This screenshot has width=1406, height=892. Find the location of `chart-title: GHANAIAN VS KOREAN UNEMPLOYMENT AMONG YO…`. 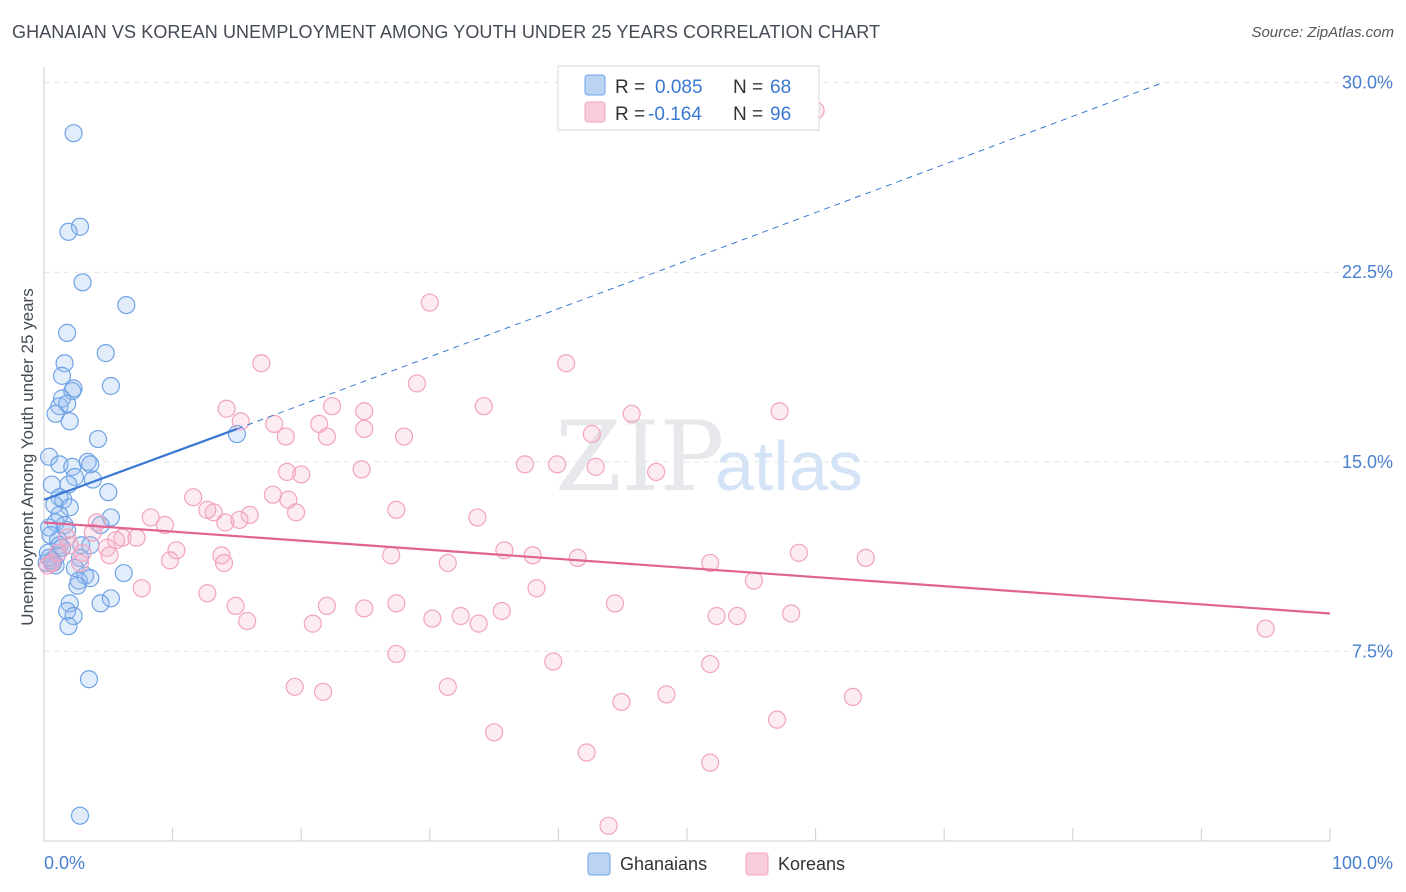

chart-title: GHANAIAN VS KOREAN UNEMPLOYMENT AMONG YO… is located at coordinates (446, 32).